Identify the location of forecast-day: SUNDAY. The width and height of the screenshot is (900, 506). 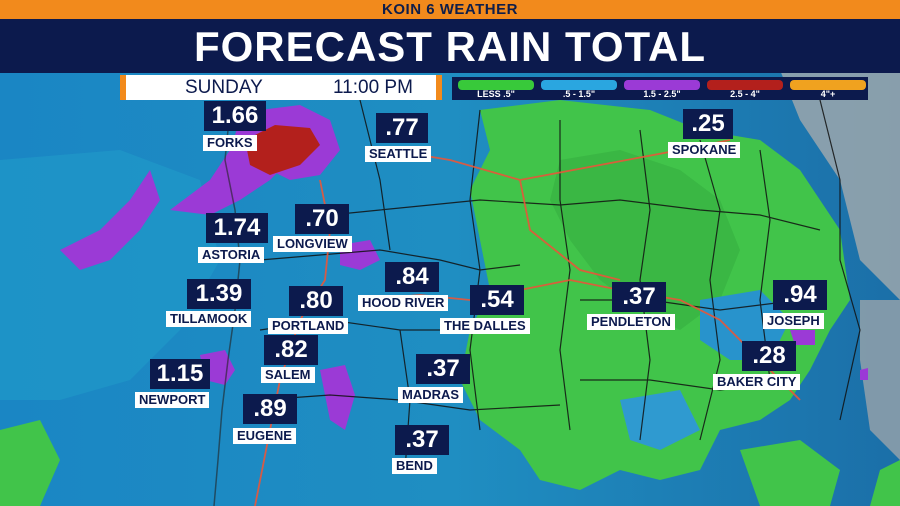
(224, 87).